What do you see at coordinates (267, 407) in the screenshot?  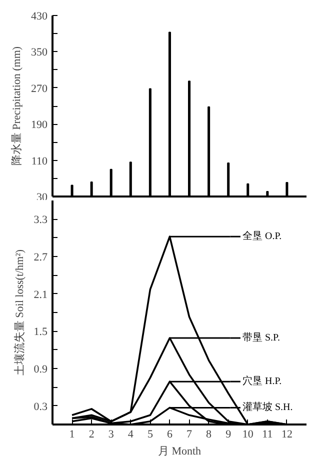 I see `legend-label: 灌草坡 S.H.` at bounding box center [267, 407].